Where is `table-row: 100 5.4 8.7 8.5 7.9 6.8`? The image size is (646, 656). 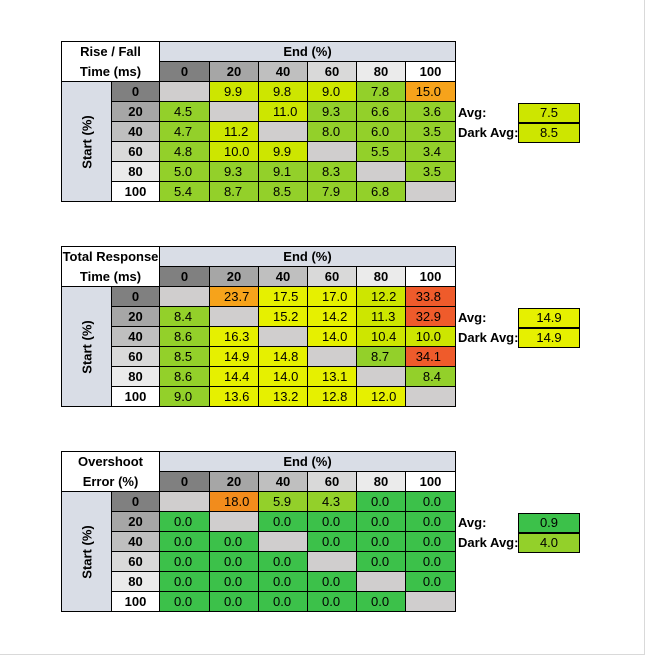
table-row: 100 5.4 8.7 8.5 7.9 6.8 is located at coordinates (259, 191).